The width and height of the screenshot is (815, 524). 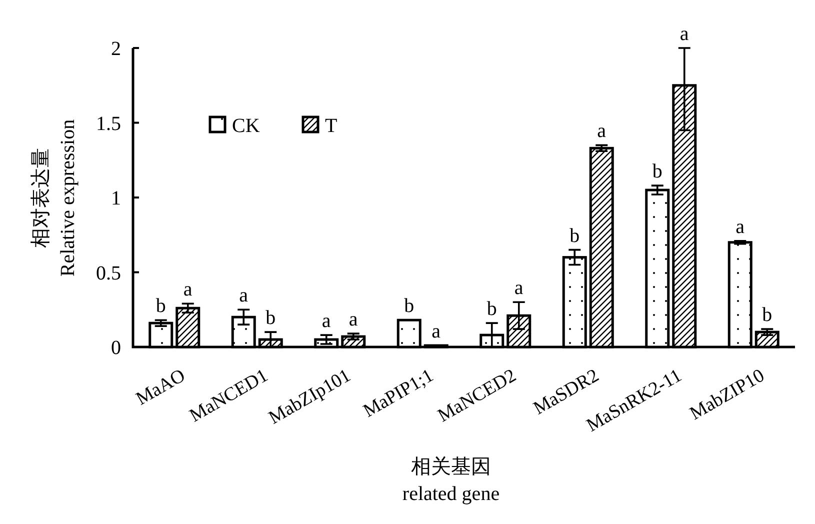 What do you see at coordinates (108, 123) in the screenshot?
I see `y-tick-label: 1.5` at bounding box center [108, 123].